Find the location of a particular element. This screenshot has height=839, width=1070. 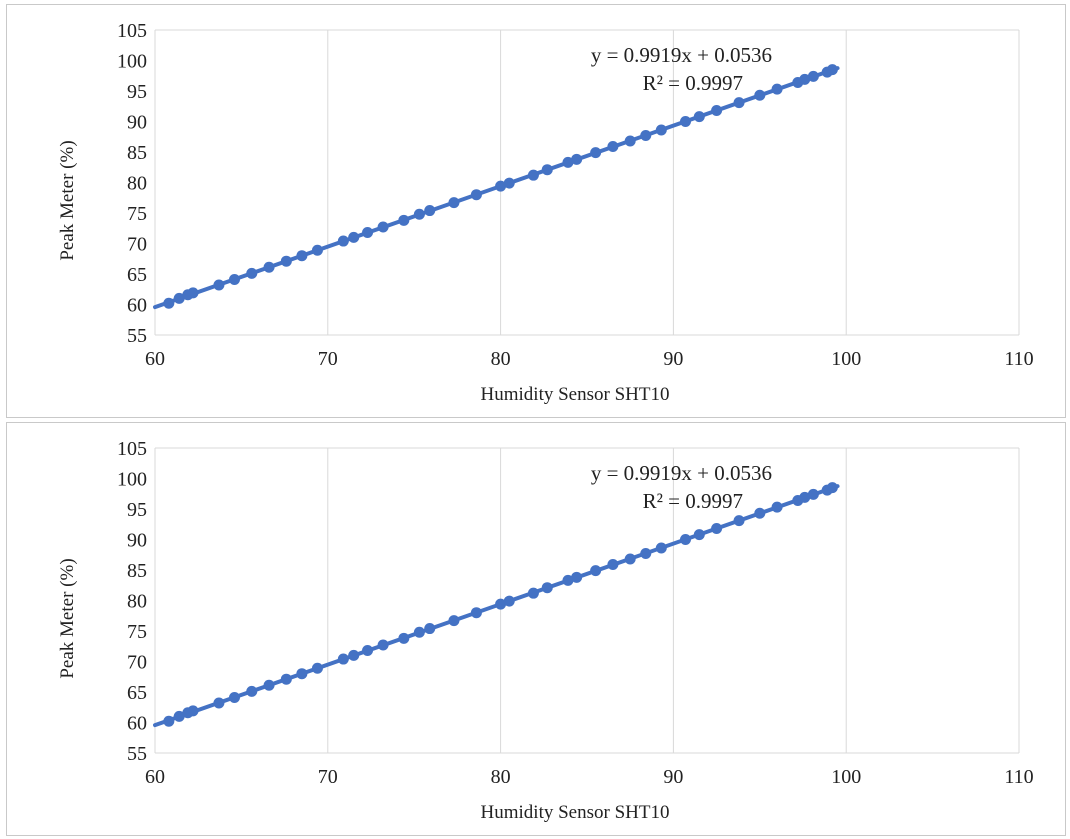

x-axis-title: Humidity Sensor SHT10 is located at coordinates (575, 394).